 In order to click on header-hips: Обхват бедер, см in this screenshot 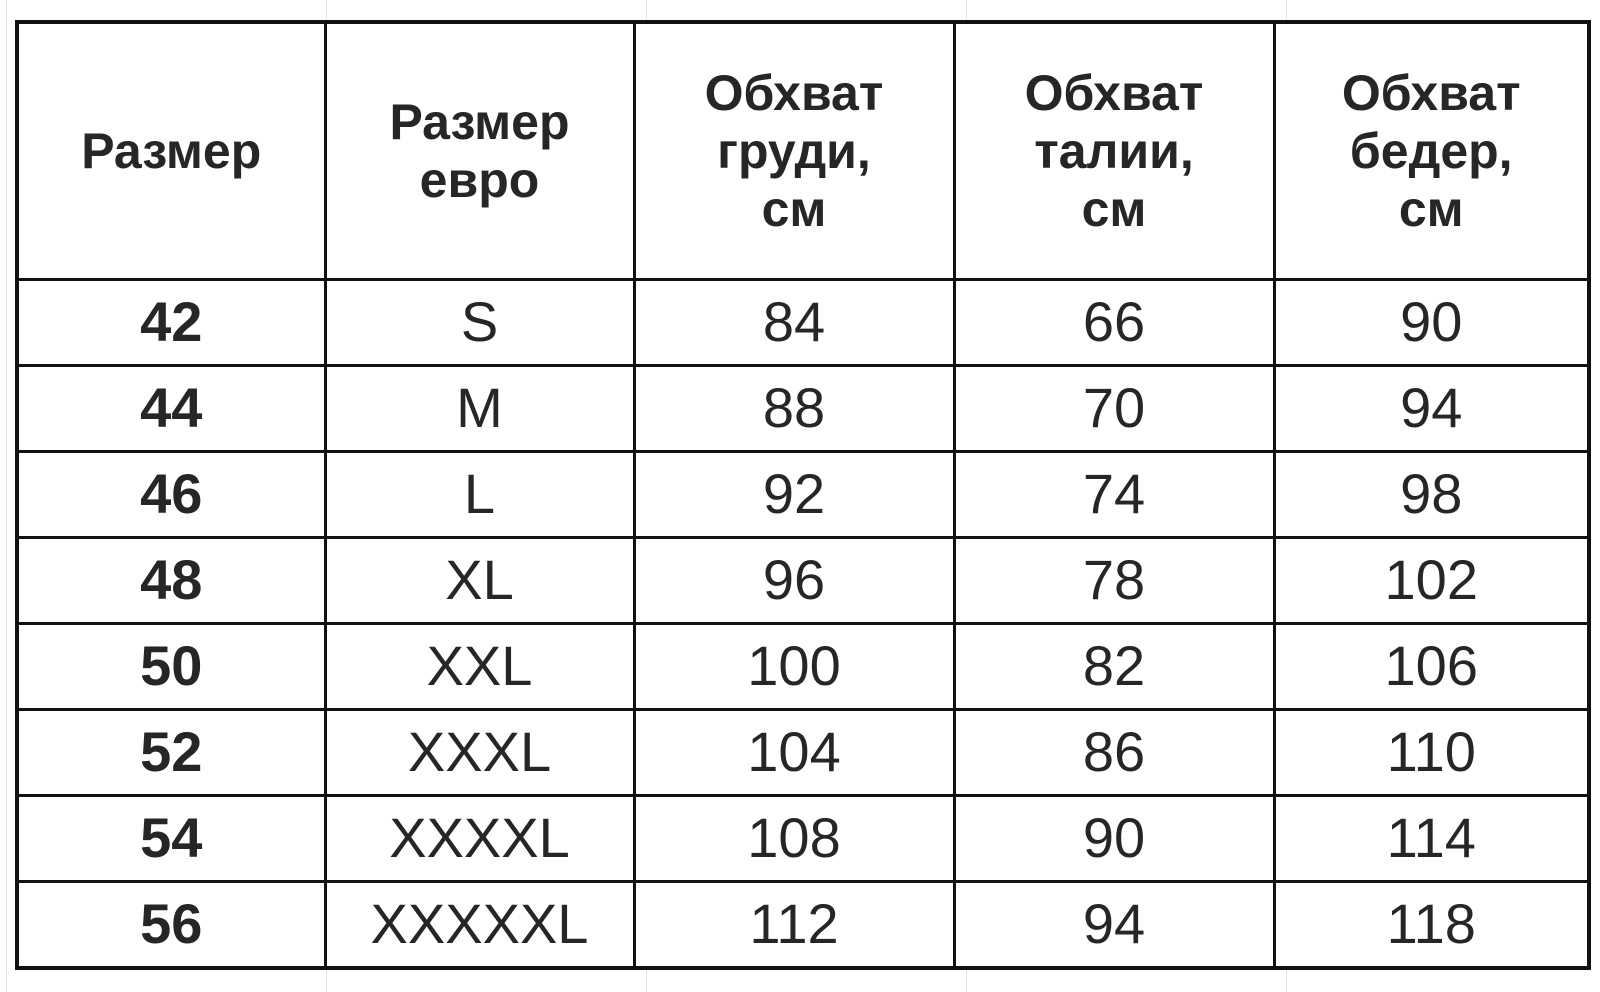, I will do `click(1431, 150)`.